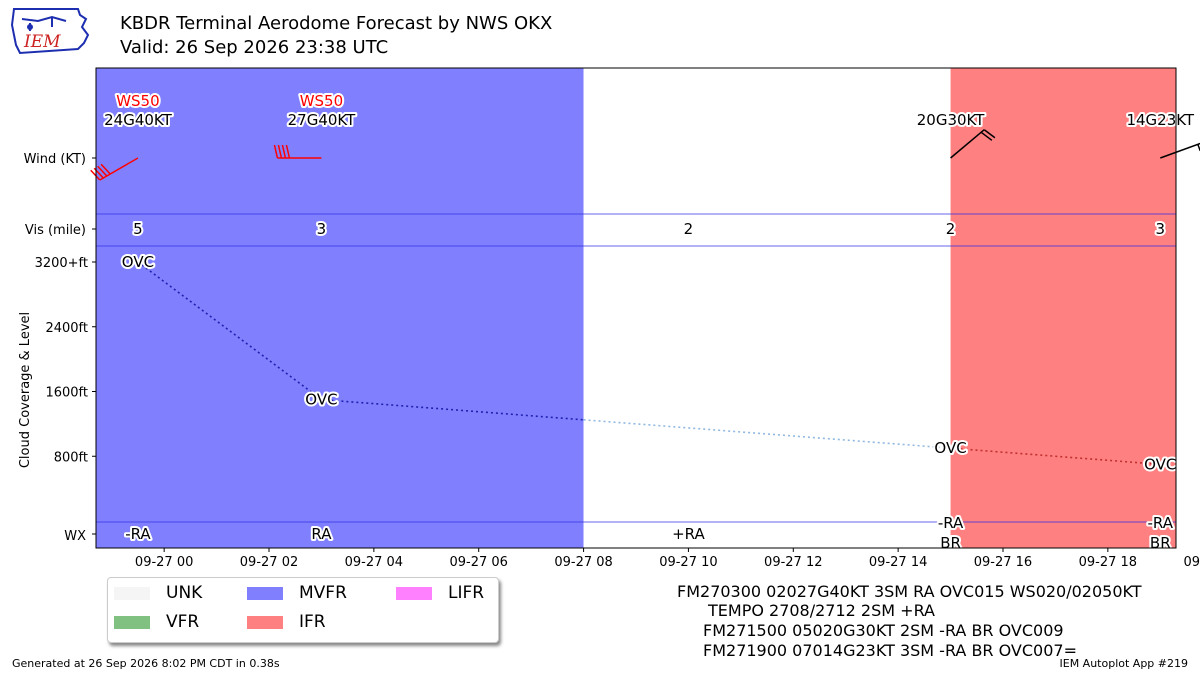 Image resolution: width=1200 pixels, height=675 pixels. I want to click on visibility-label: 5, so click(138, 229).